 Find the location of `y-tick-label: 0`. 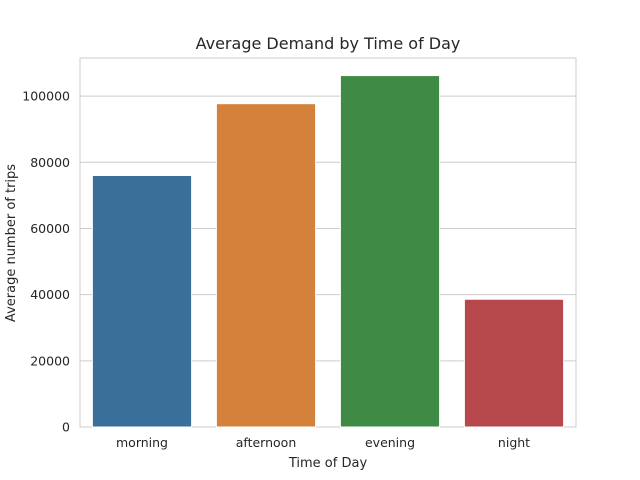

y-tick-label: 0 is located at coordinates (66, 427).